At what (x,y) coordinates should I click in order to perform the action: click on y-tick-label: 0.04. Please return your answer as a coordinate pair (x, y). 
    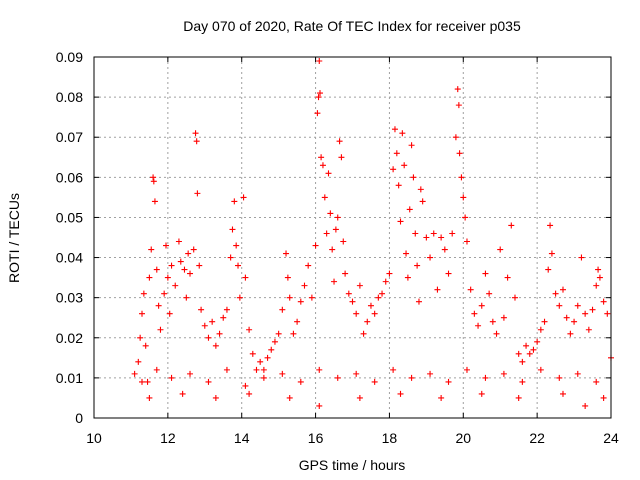
    Looking at the image, I should click on (69, 258).